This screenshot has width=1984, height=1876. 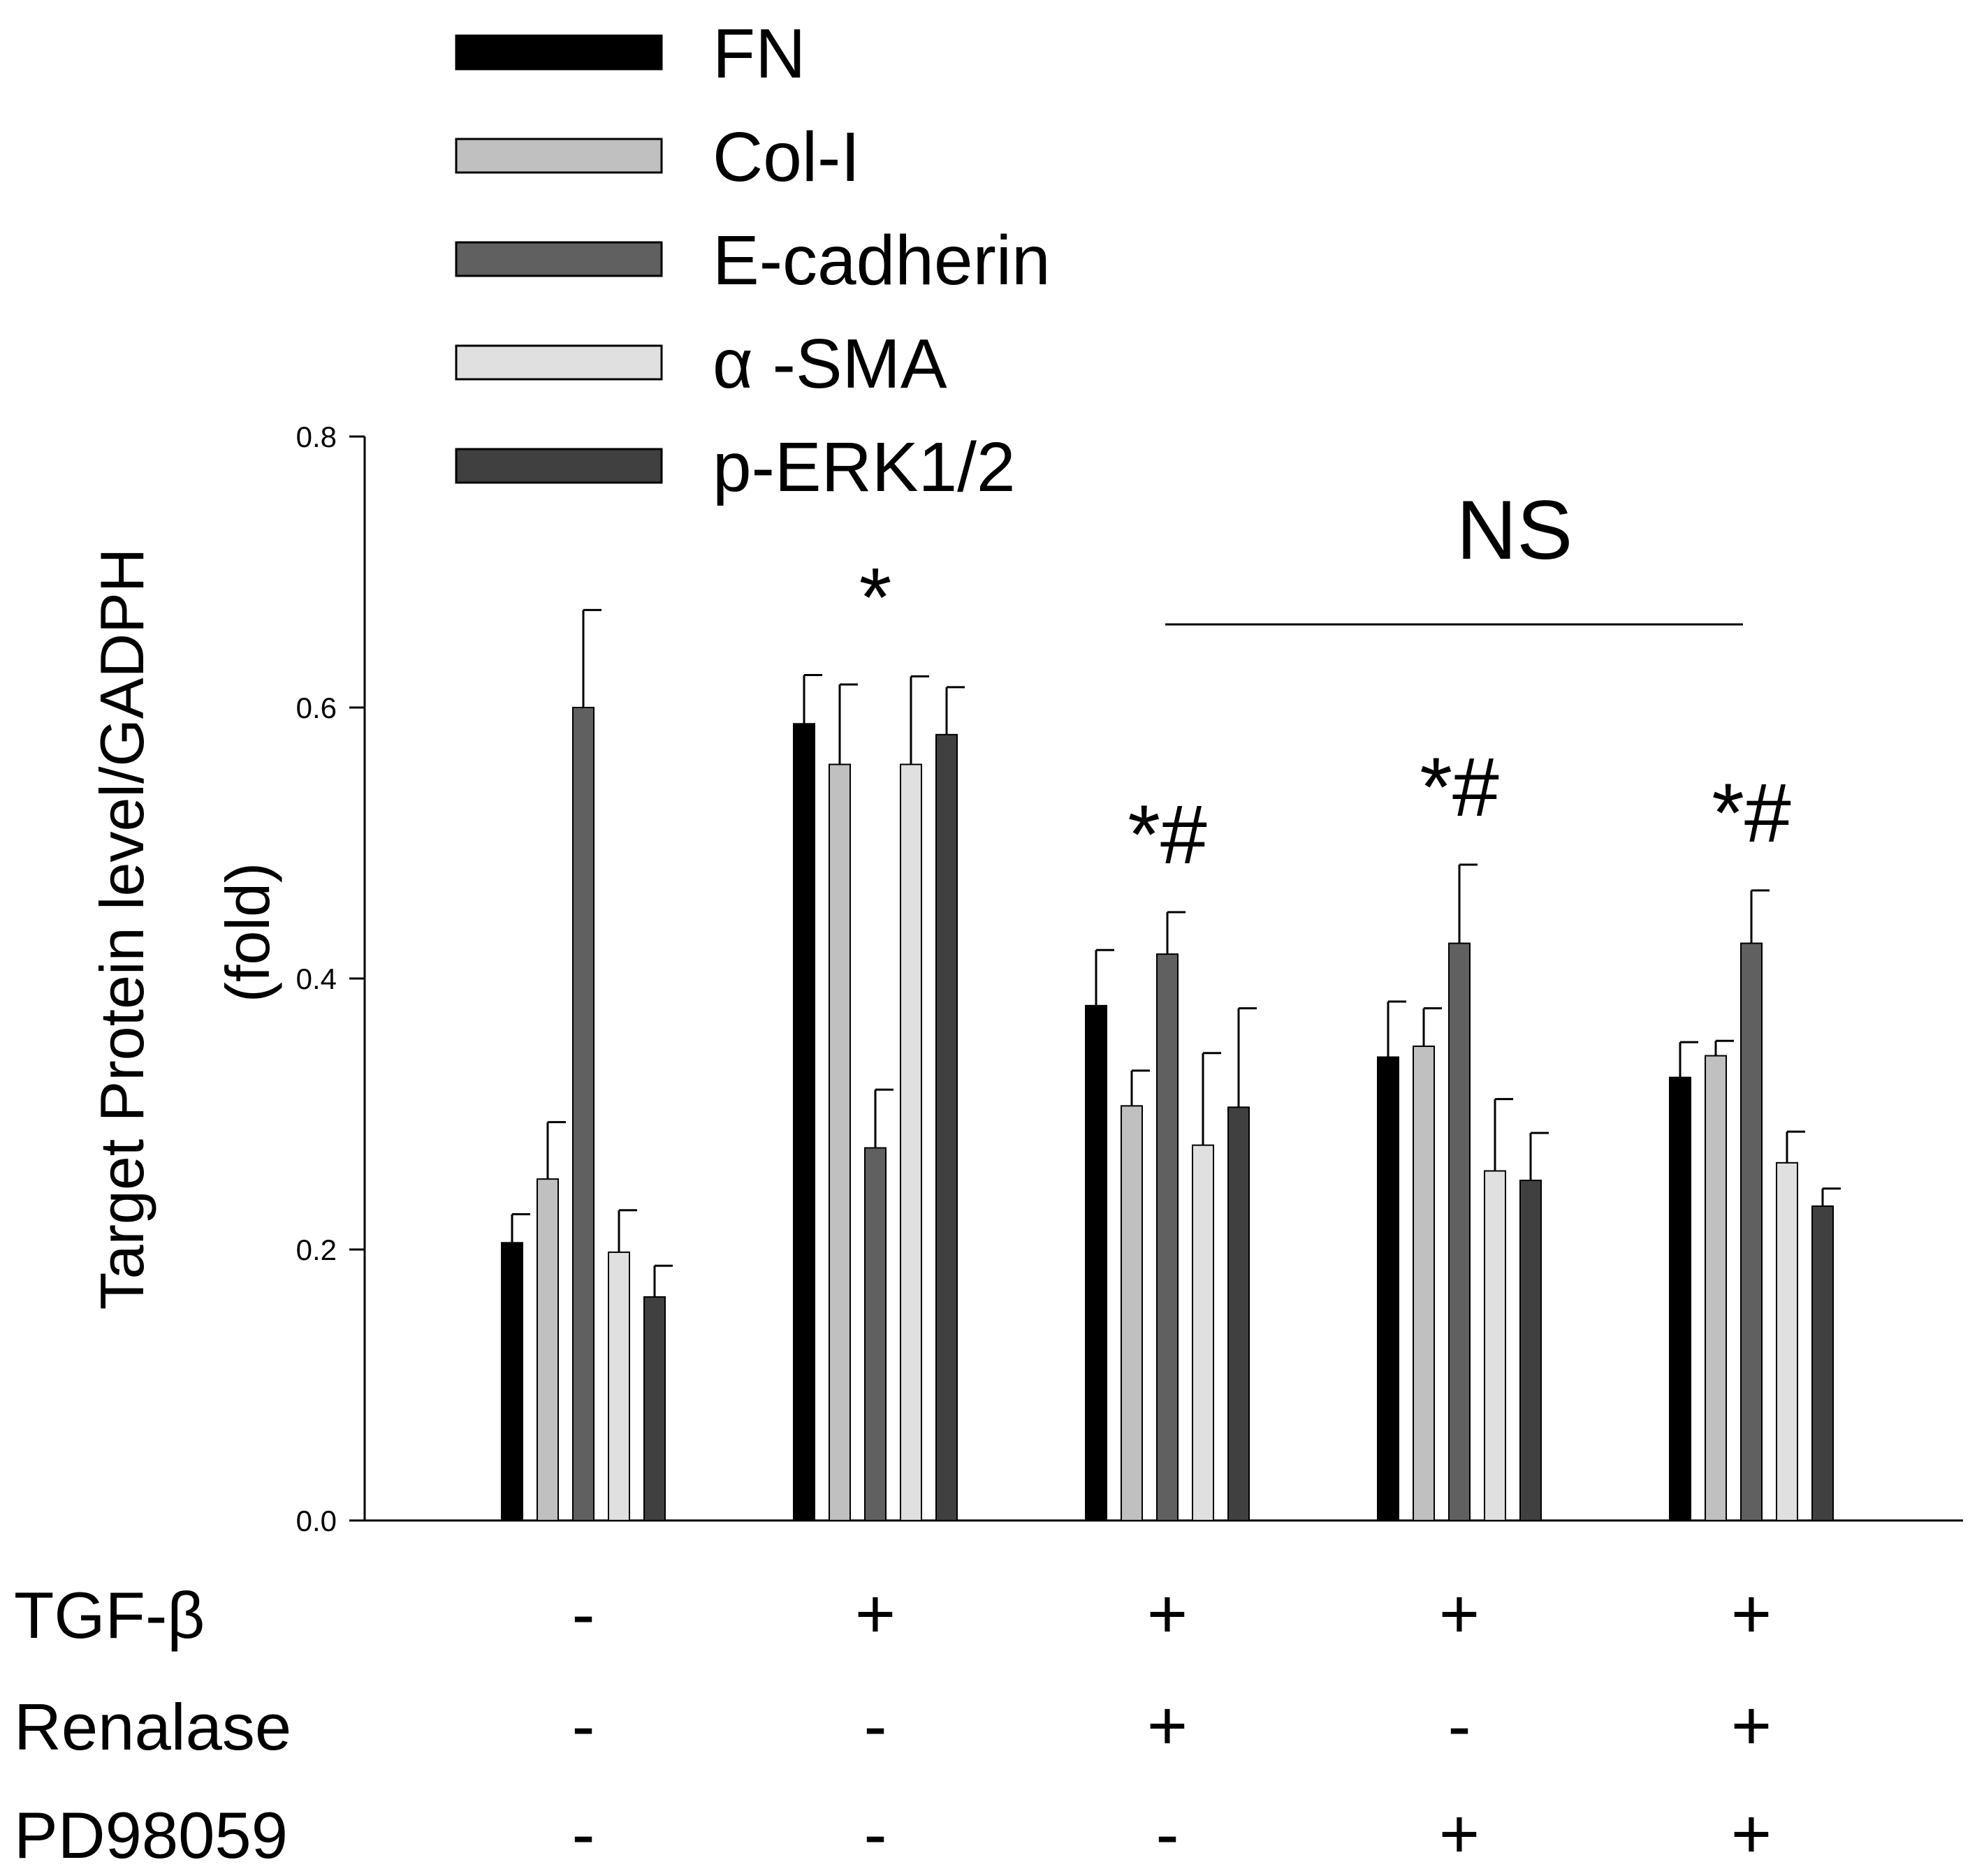 What do you see at coordinates (316, 707) in the screenshot?
I see `y-tick-label: 0.6` at bounding box center [316, 707].